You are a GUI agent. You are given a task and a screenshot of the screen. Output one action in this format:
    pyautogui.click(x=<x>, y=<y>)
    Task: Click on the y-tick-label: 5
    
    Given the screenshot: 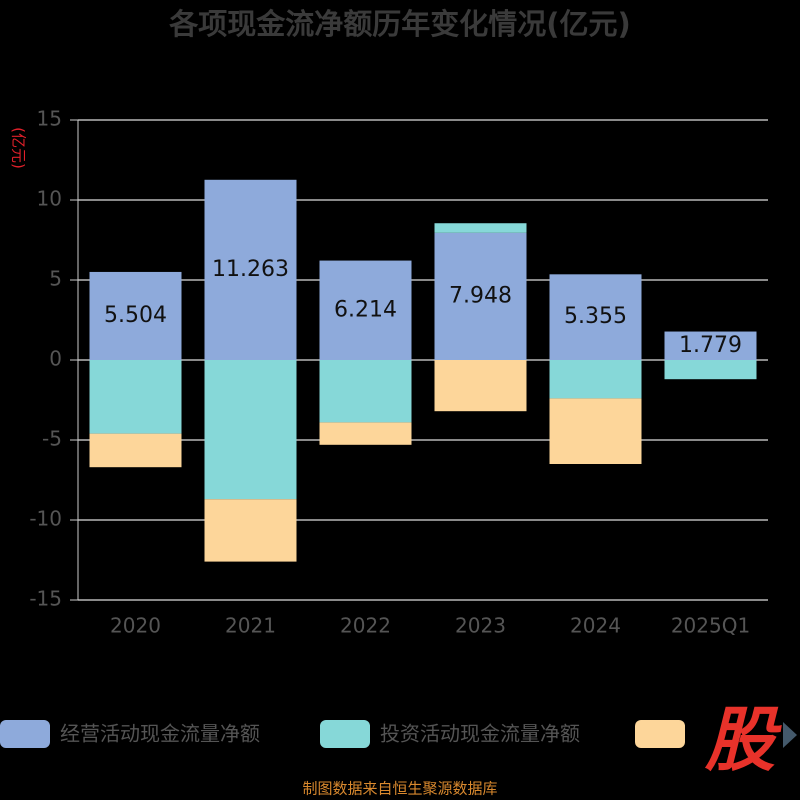 What is the action you would take?
    pyautogui.click(x=55, y=279)
    